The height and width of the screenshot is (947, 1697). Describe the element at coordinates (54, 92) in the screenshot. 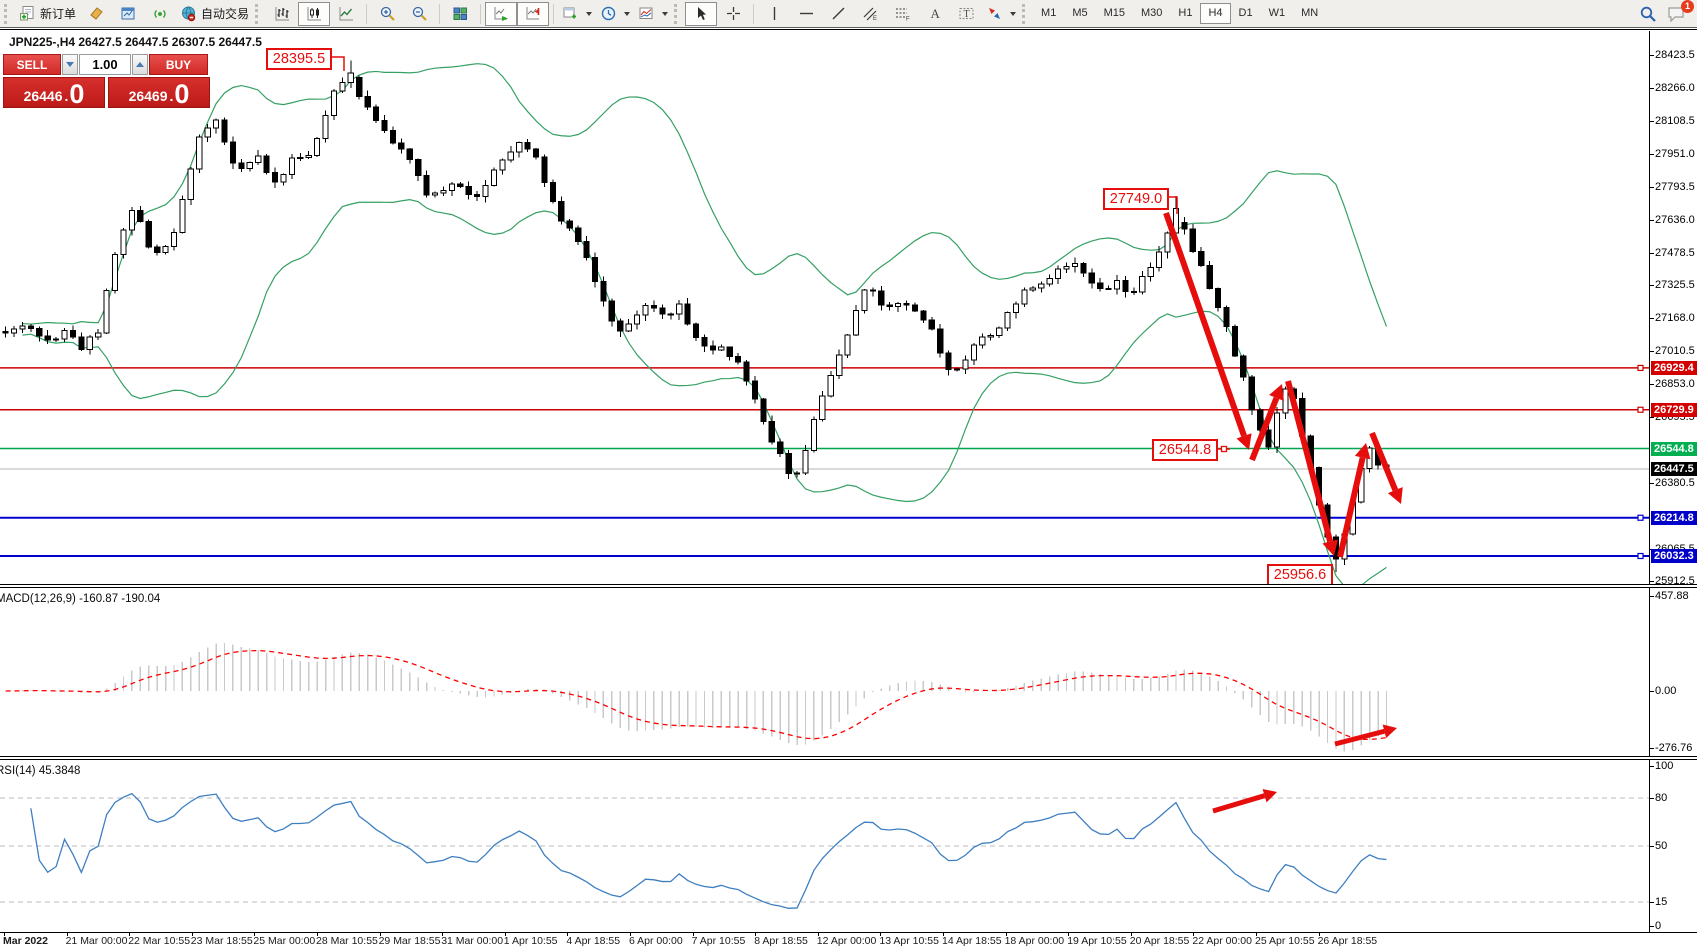

I see `sell-price-display: 26446. 0` at that location.